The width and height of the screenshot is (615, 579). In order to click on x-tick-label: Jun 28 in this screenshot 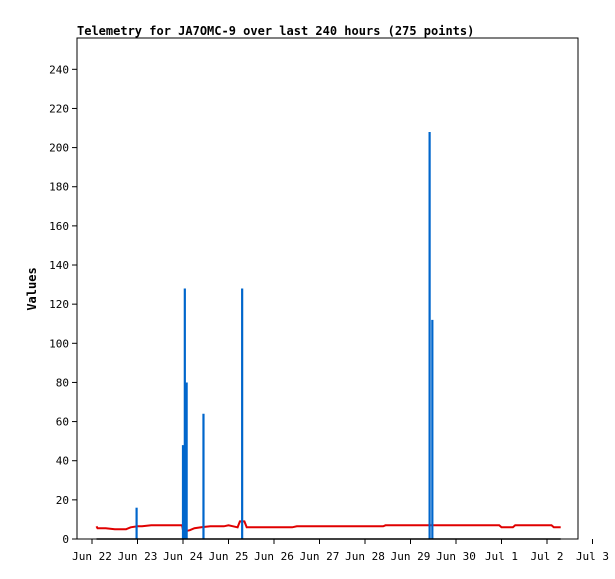, I will do `click(365, 556)`.